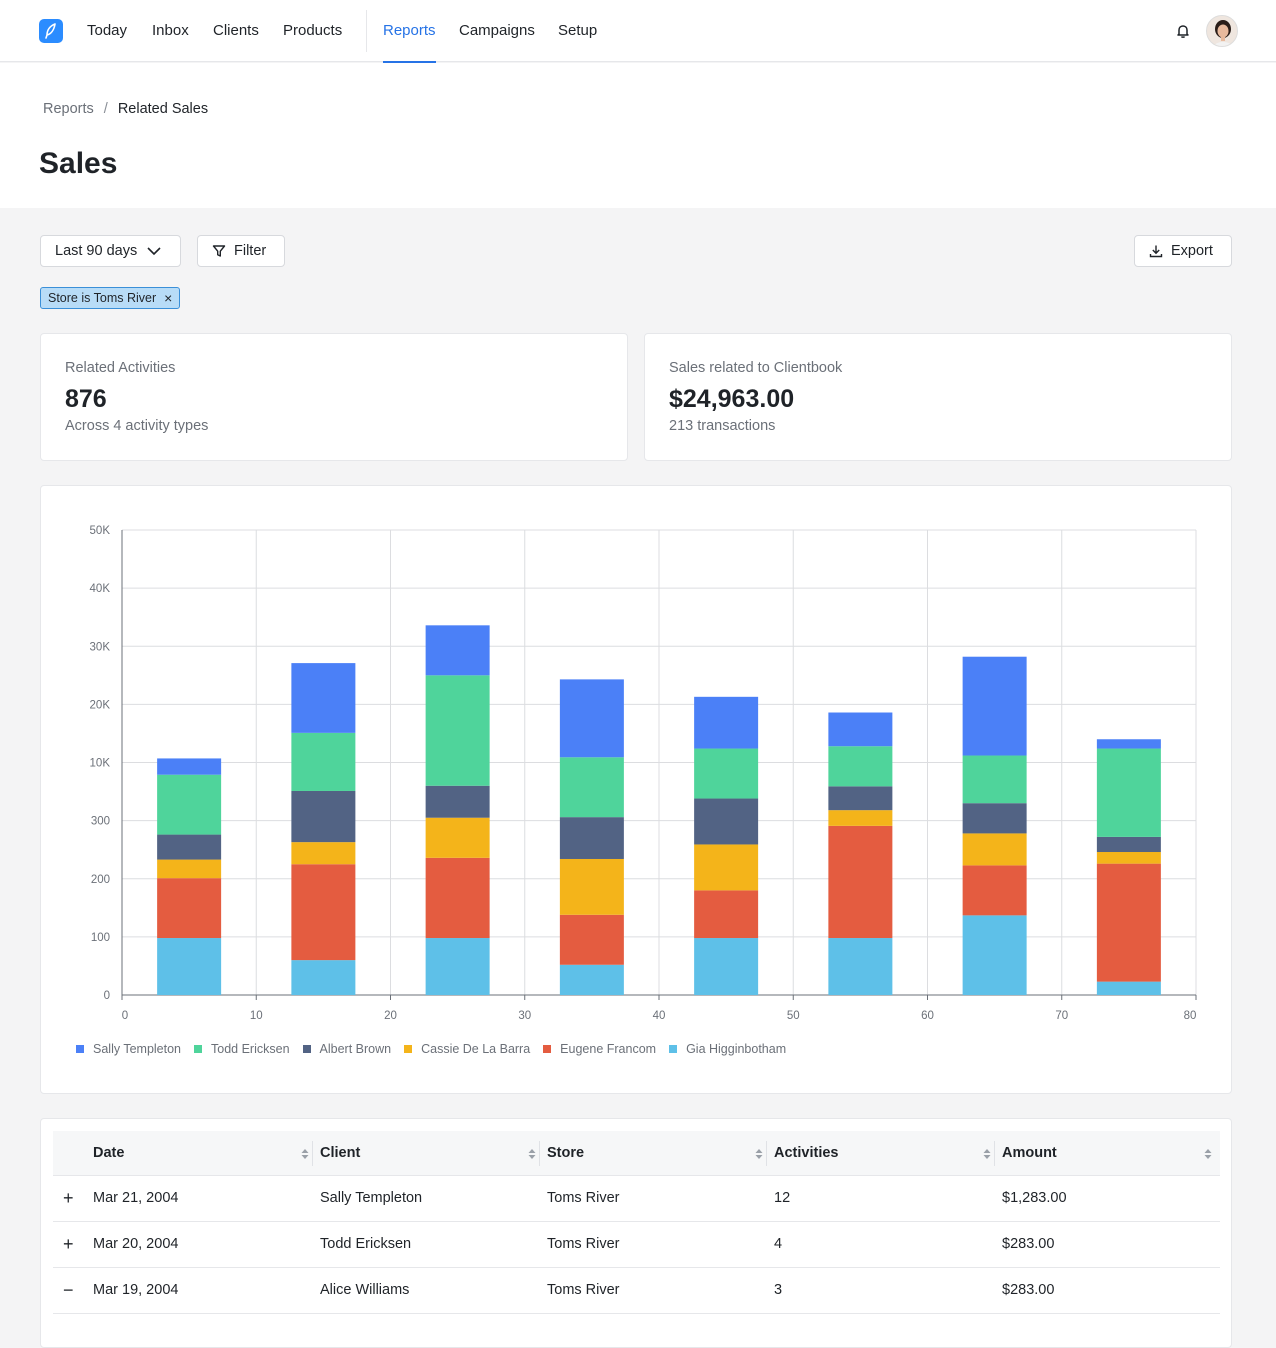 Image resolution: width=1276 pixels, height=1348 pixels. What do you see at coordinates (125, 1016) in the screenshot?
I see `x-tick-label: 0` at bounding box center [125, 1016].